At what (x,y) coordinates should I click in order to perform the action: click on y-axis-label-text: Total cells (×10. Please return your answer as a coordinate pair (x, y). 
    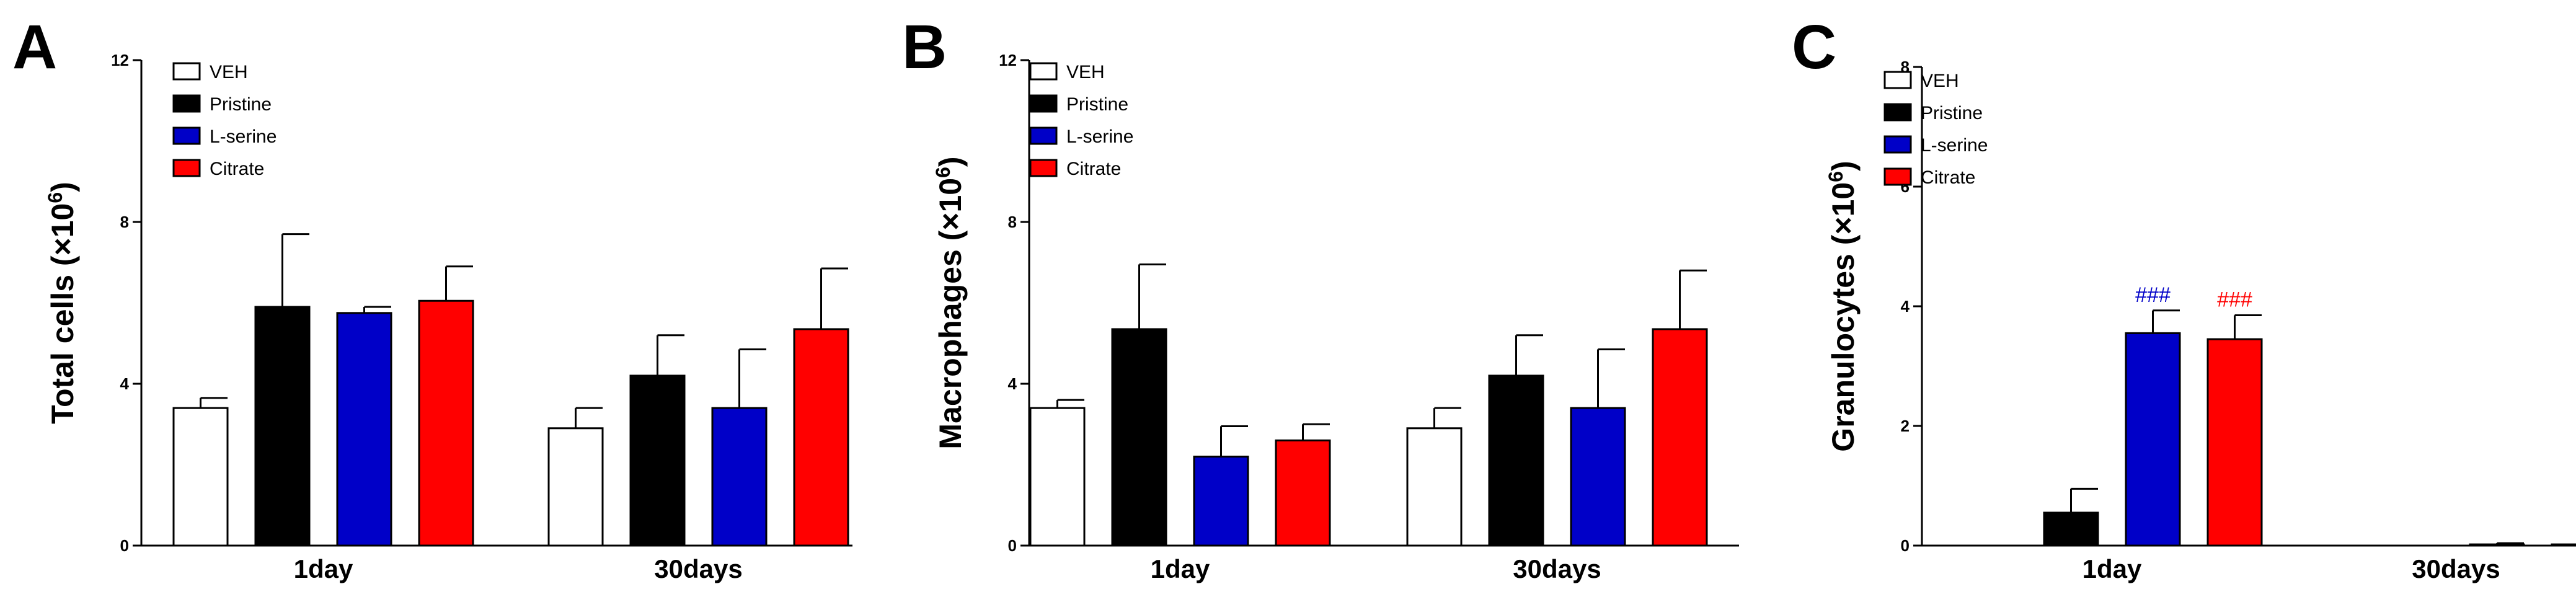
    Looking at the image, I should click on (63, 314).